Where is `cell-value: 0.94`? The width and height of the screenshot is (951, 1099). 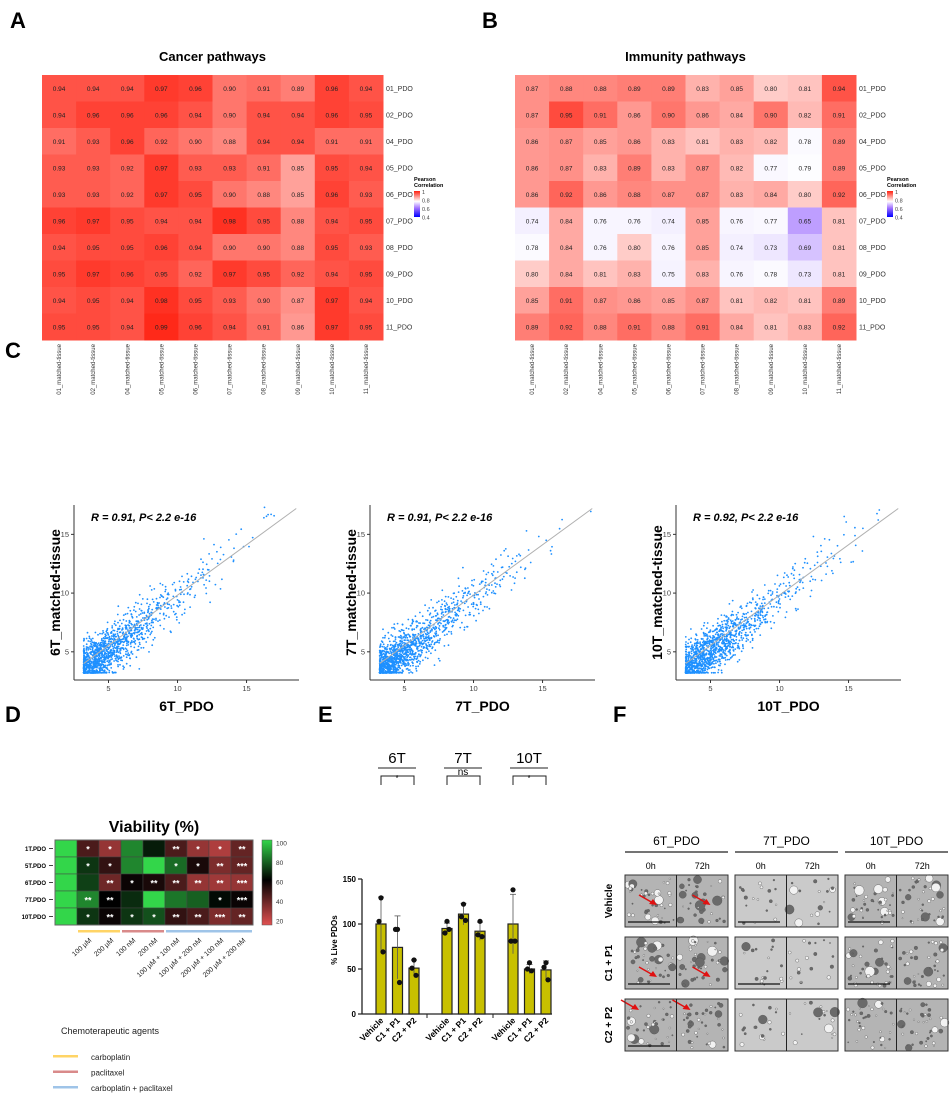
cell-value: 0.94 is located at coordinates (195, 221).